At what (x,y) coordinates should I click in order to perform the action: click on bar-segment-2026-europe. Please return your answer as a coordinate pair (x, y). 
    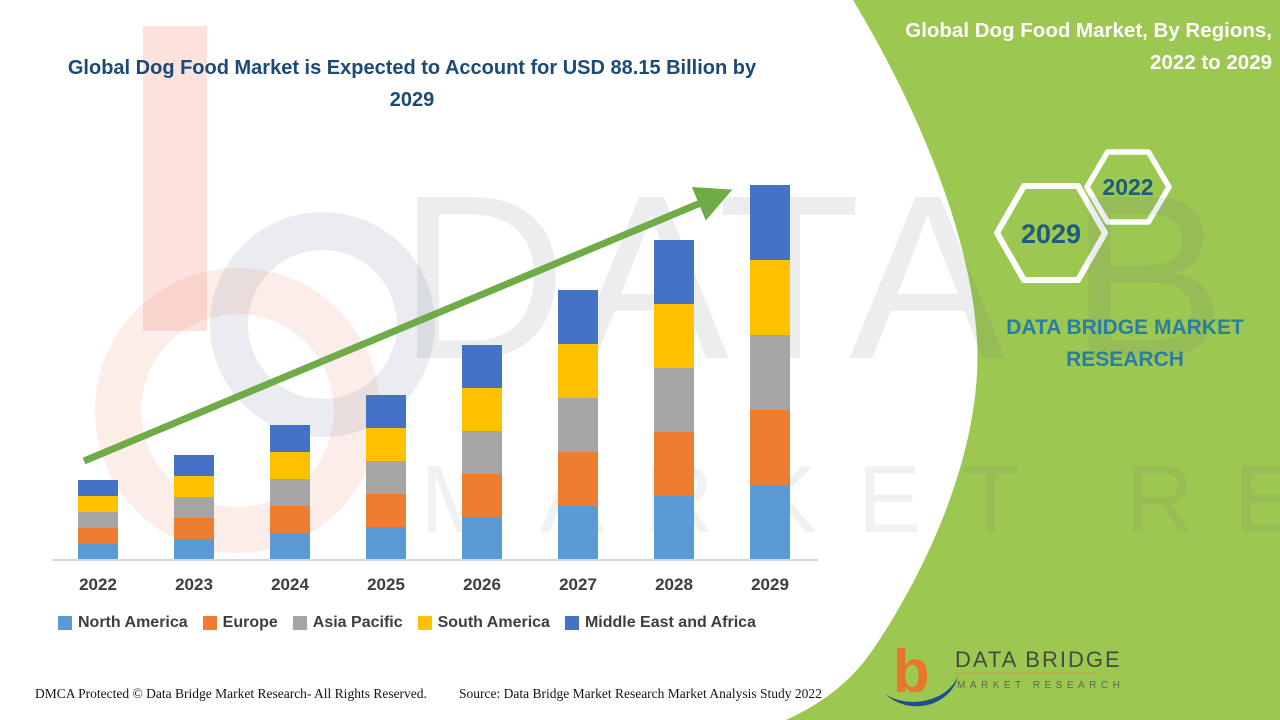
    Looking at the image, I should click on (482, 495).